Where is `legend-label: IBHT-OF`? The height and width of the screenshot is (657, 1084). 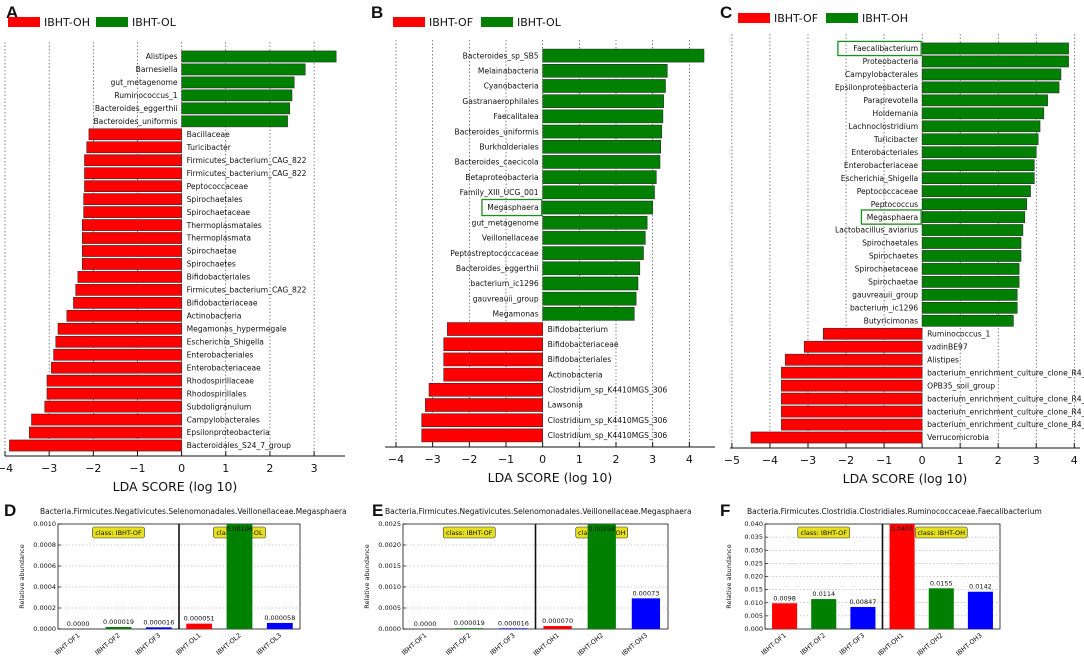 legend-label: IBHT-OF is located at coordinates (796, 18).